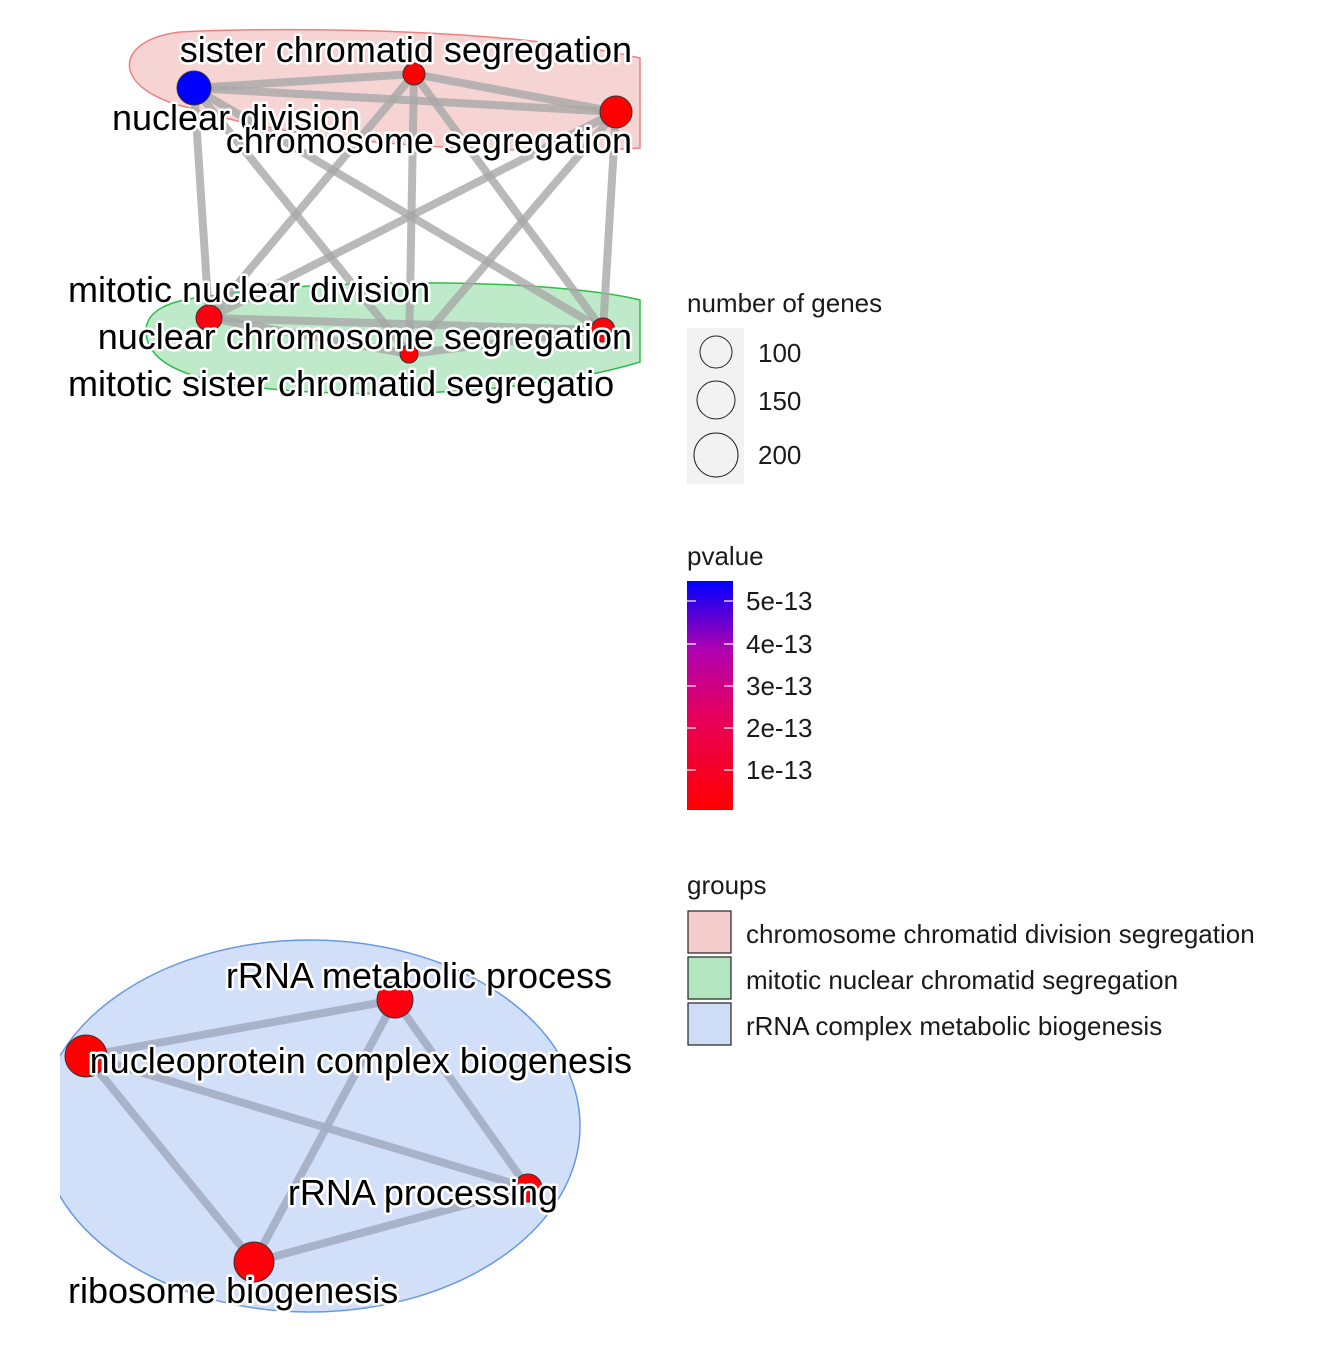 The width and height of the screenshot is (1344, 1349). What do you see at coordinates (779, 401) in the screenshot?
I see `legend-size-label-150: 150` at bounding box center [779, 401].